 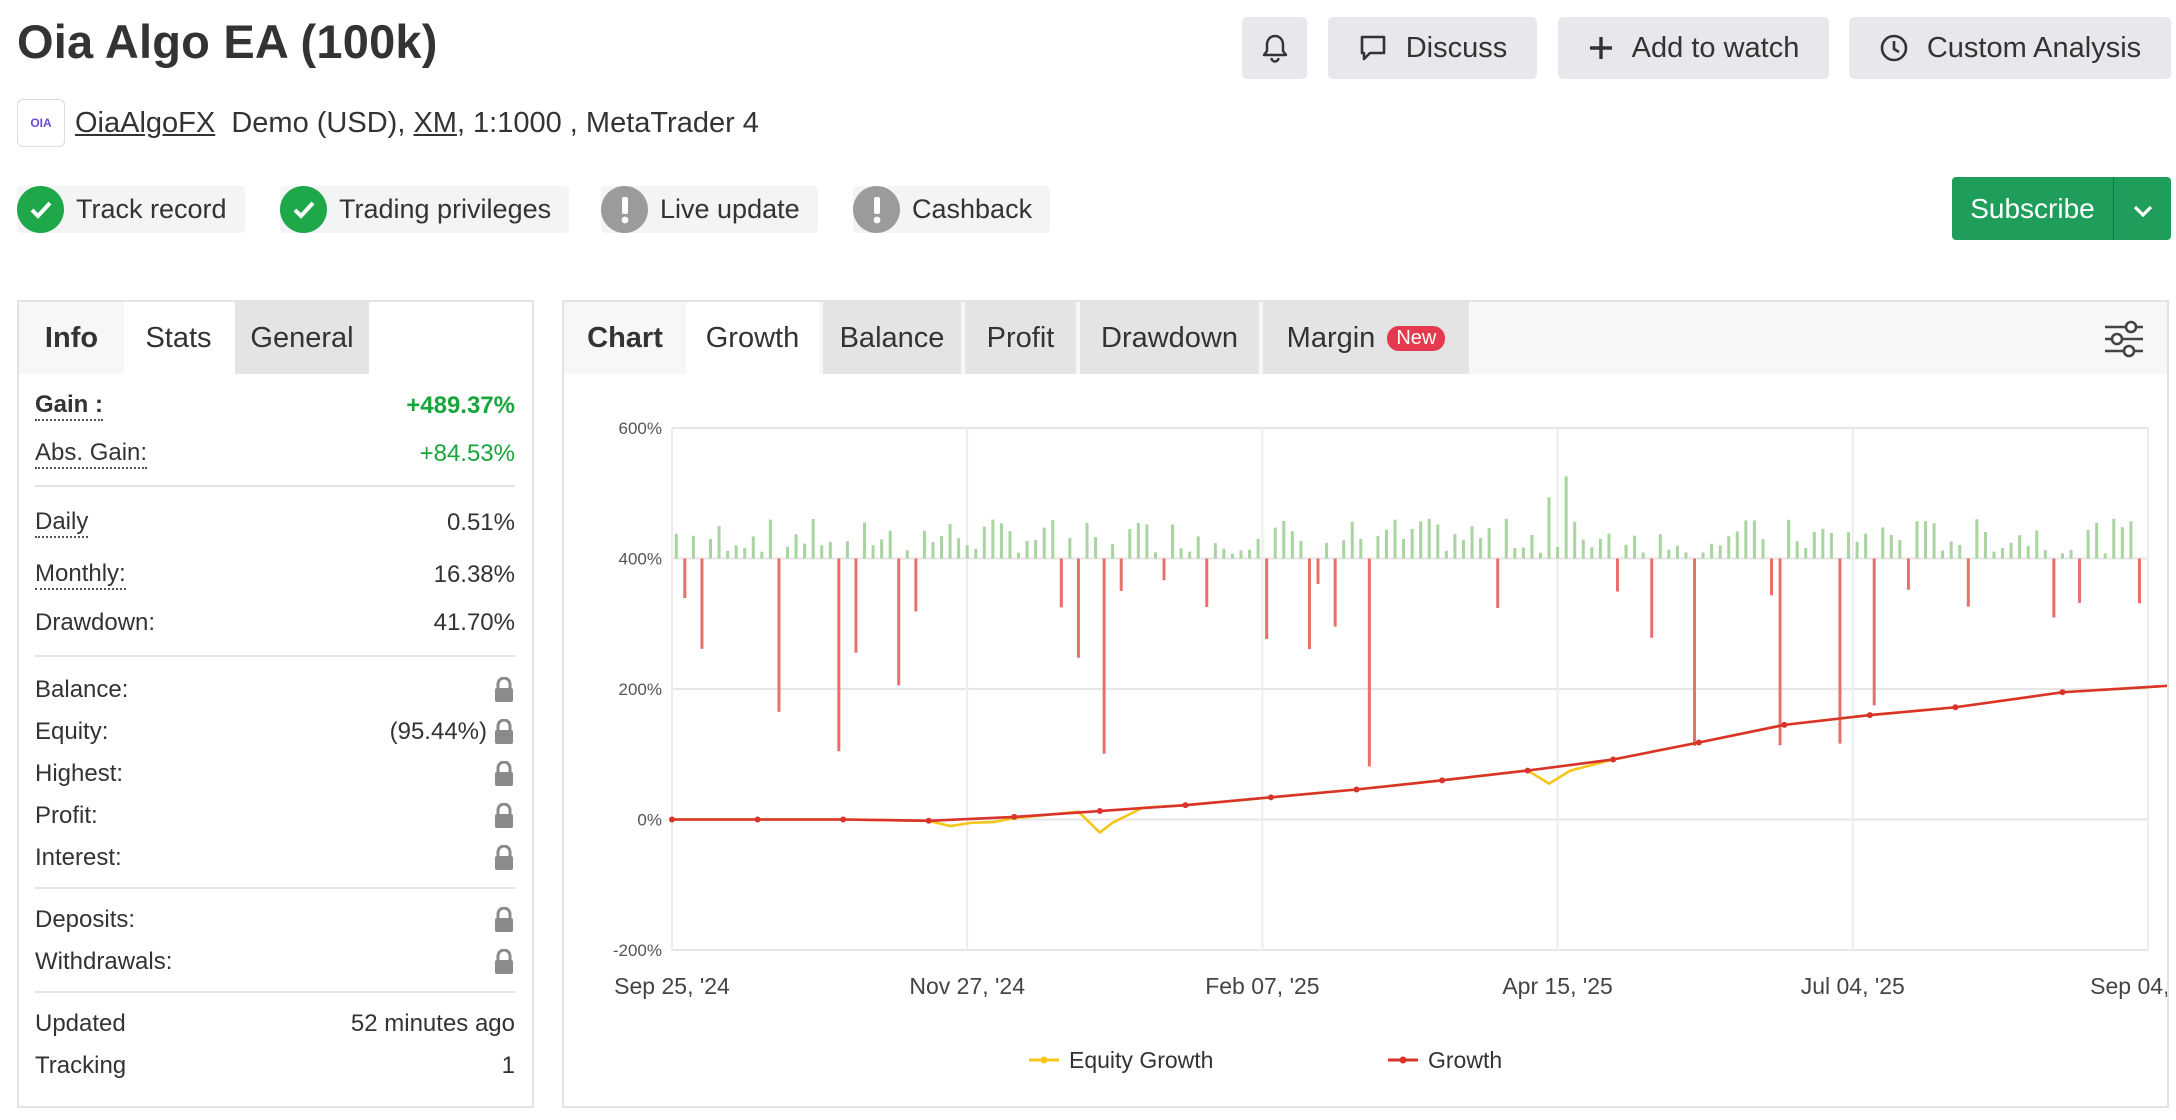 What do you see at coordinates (71, 338) in the screenshot?
I see `tab-info: Info` at bounding box center [71, 338].